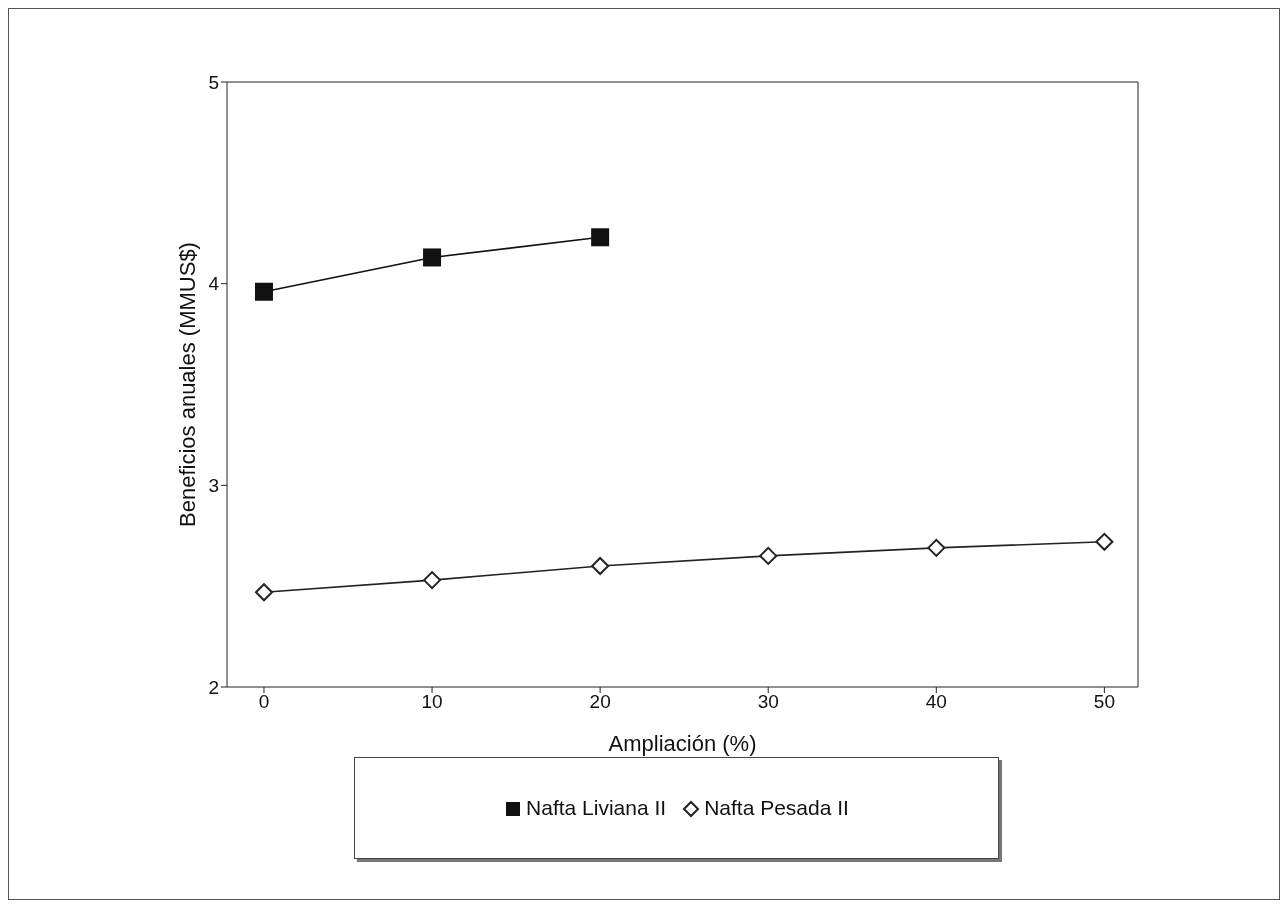 This screenshot has height=911, width=1287. What do you see at coordinates (213, 687) in the screenshot?
I see `y-tick-label: 2` at bounding box center [213, 687].